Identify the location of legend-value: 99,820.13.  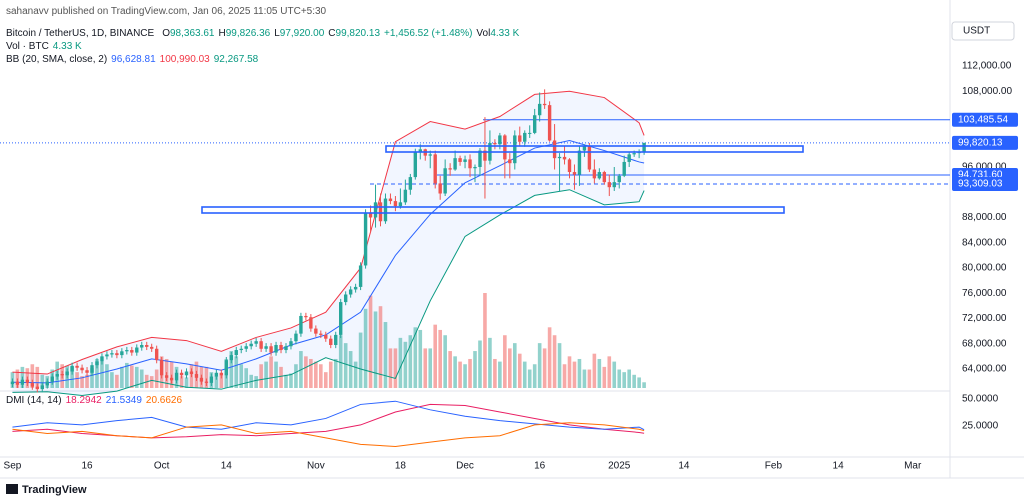
(358, 33).